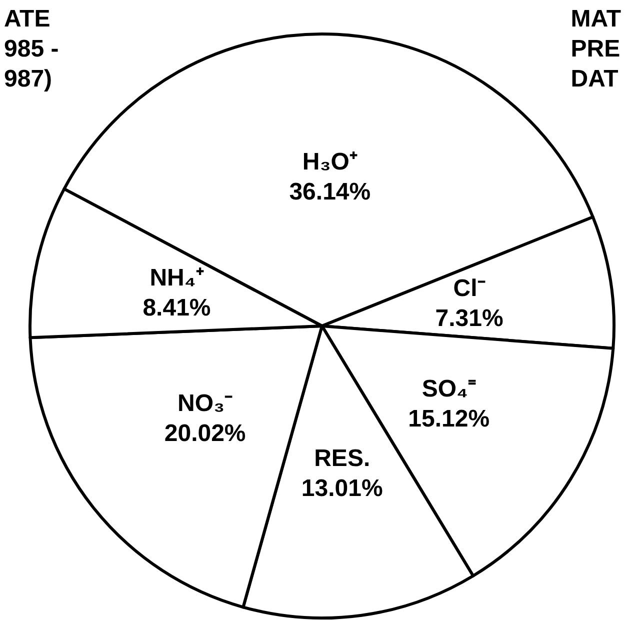  I want to click on text: ATE 985 - 987), so click(31, 49).